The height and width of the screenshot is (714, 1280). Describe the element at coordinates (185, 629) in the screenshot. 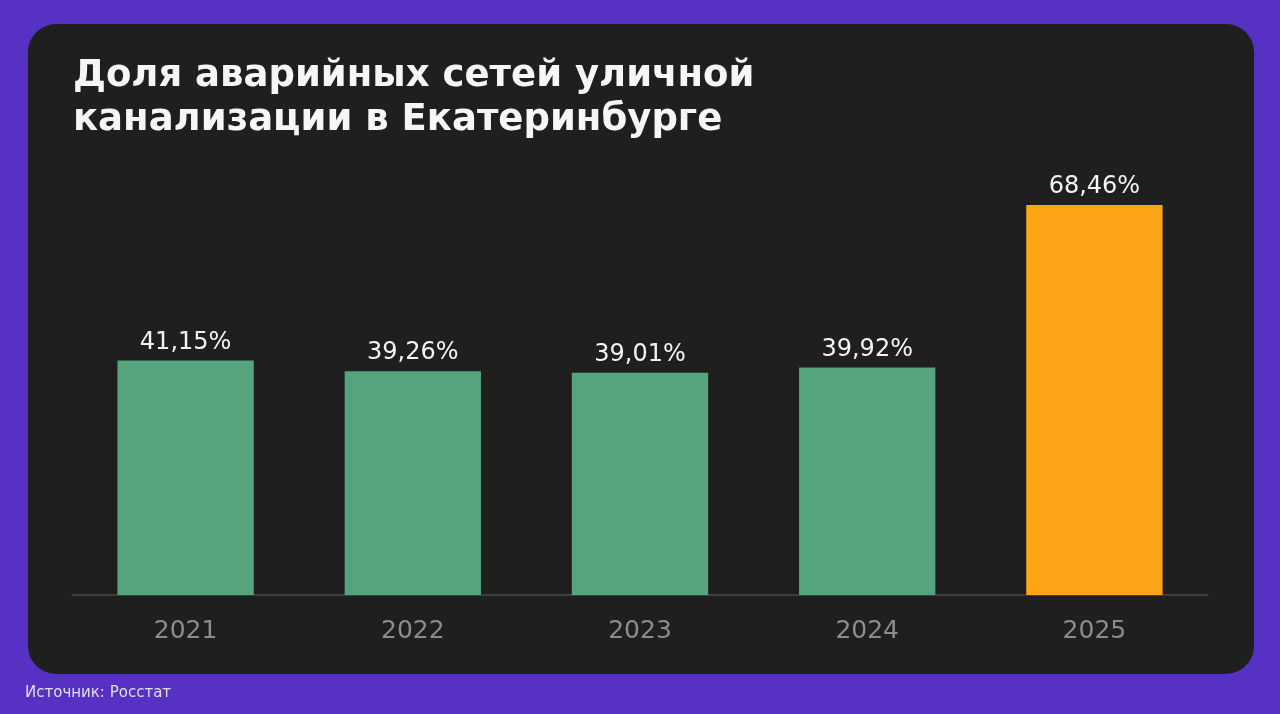

I see `x-tick-label: 2021` at that location.